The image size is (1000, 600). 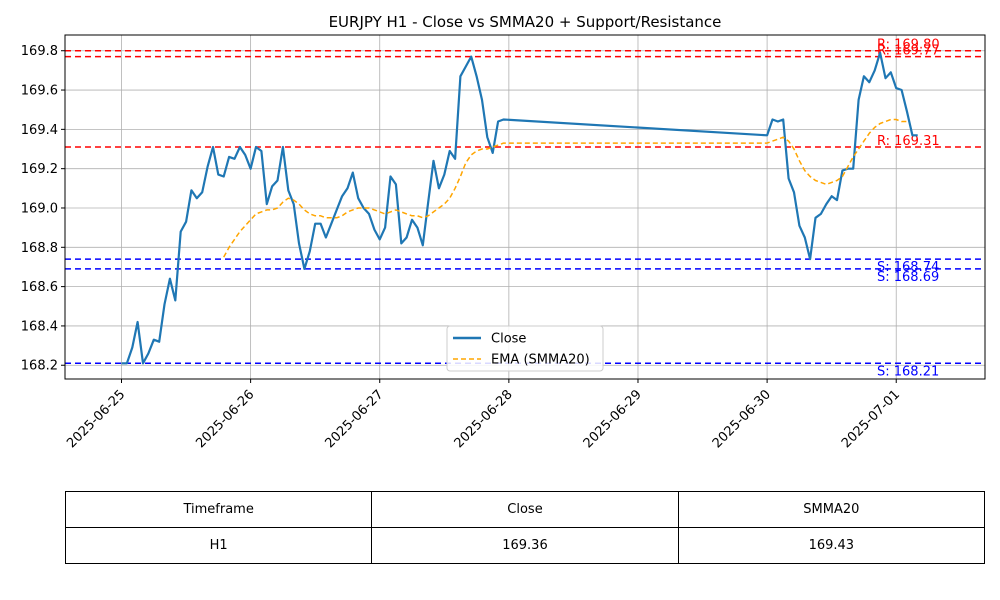 I want to click on table-header-smma20: SMMA20, so click(x=831, y=509).